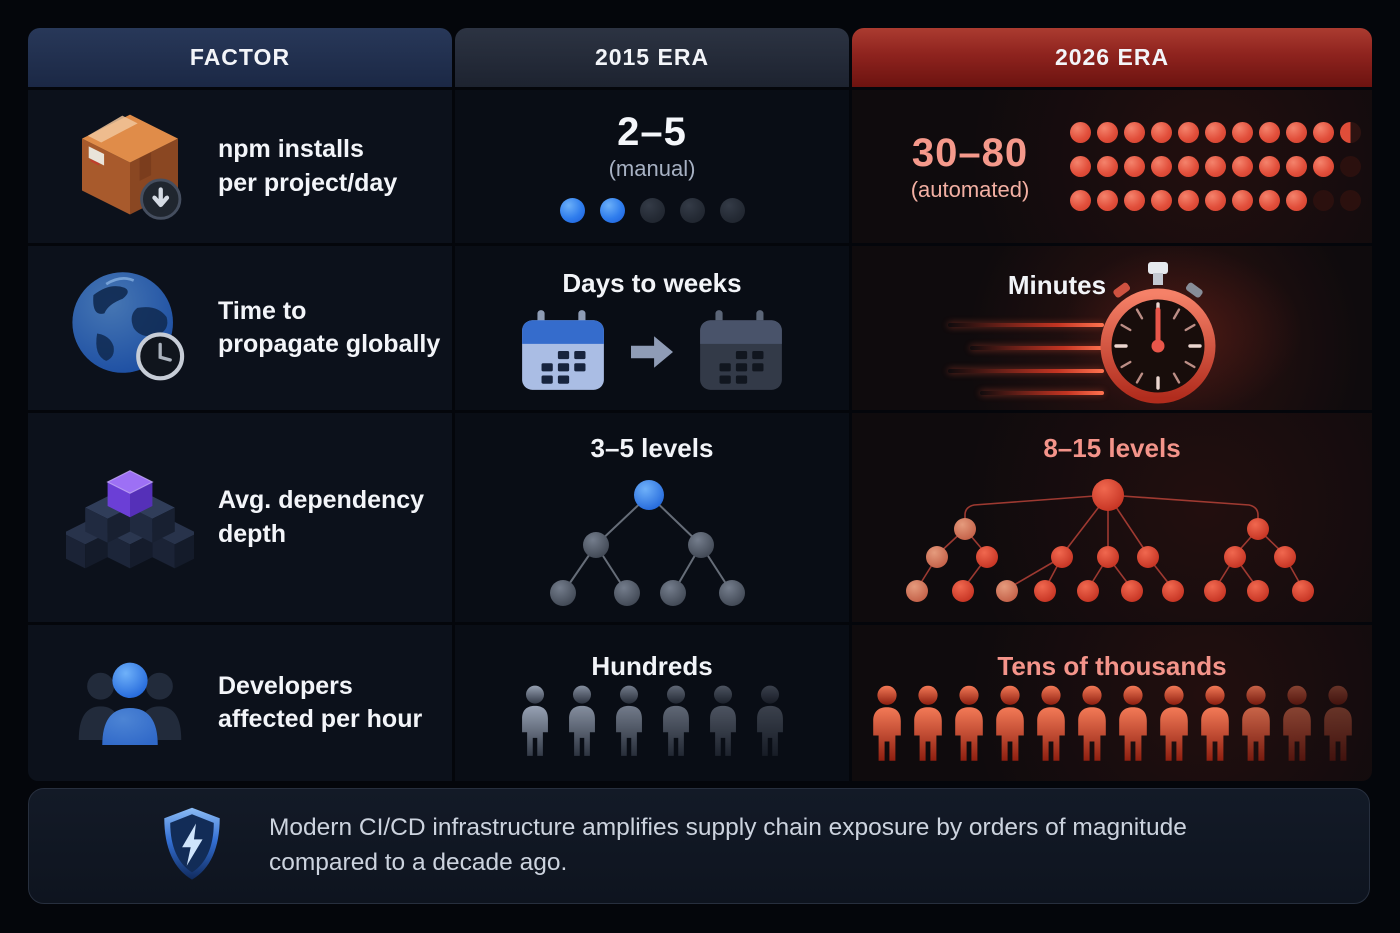 This screenshot has width=1400, height=933. What do you see at coordinates (418, 862) in the screenshot?
I see `footer-line2: compared to a decade ago.` at bounding box center [418, 862].